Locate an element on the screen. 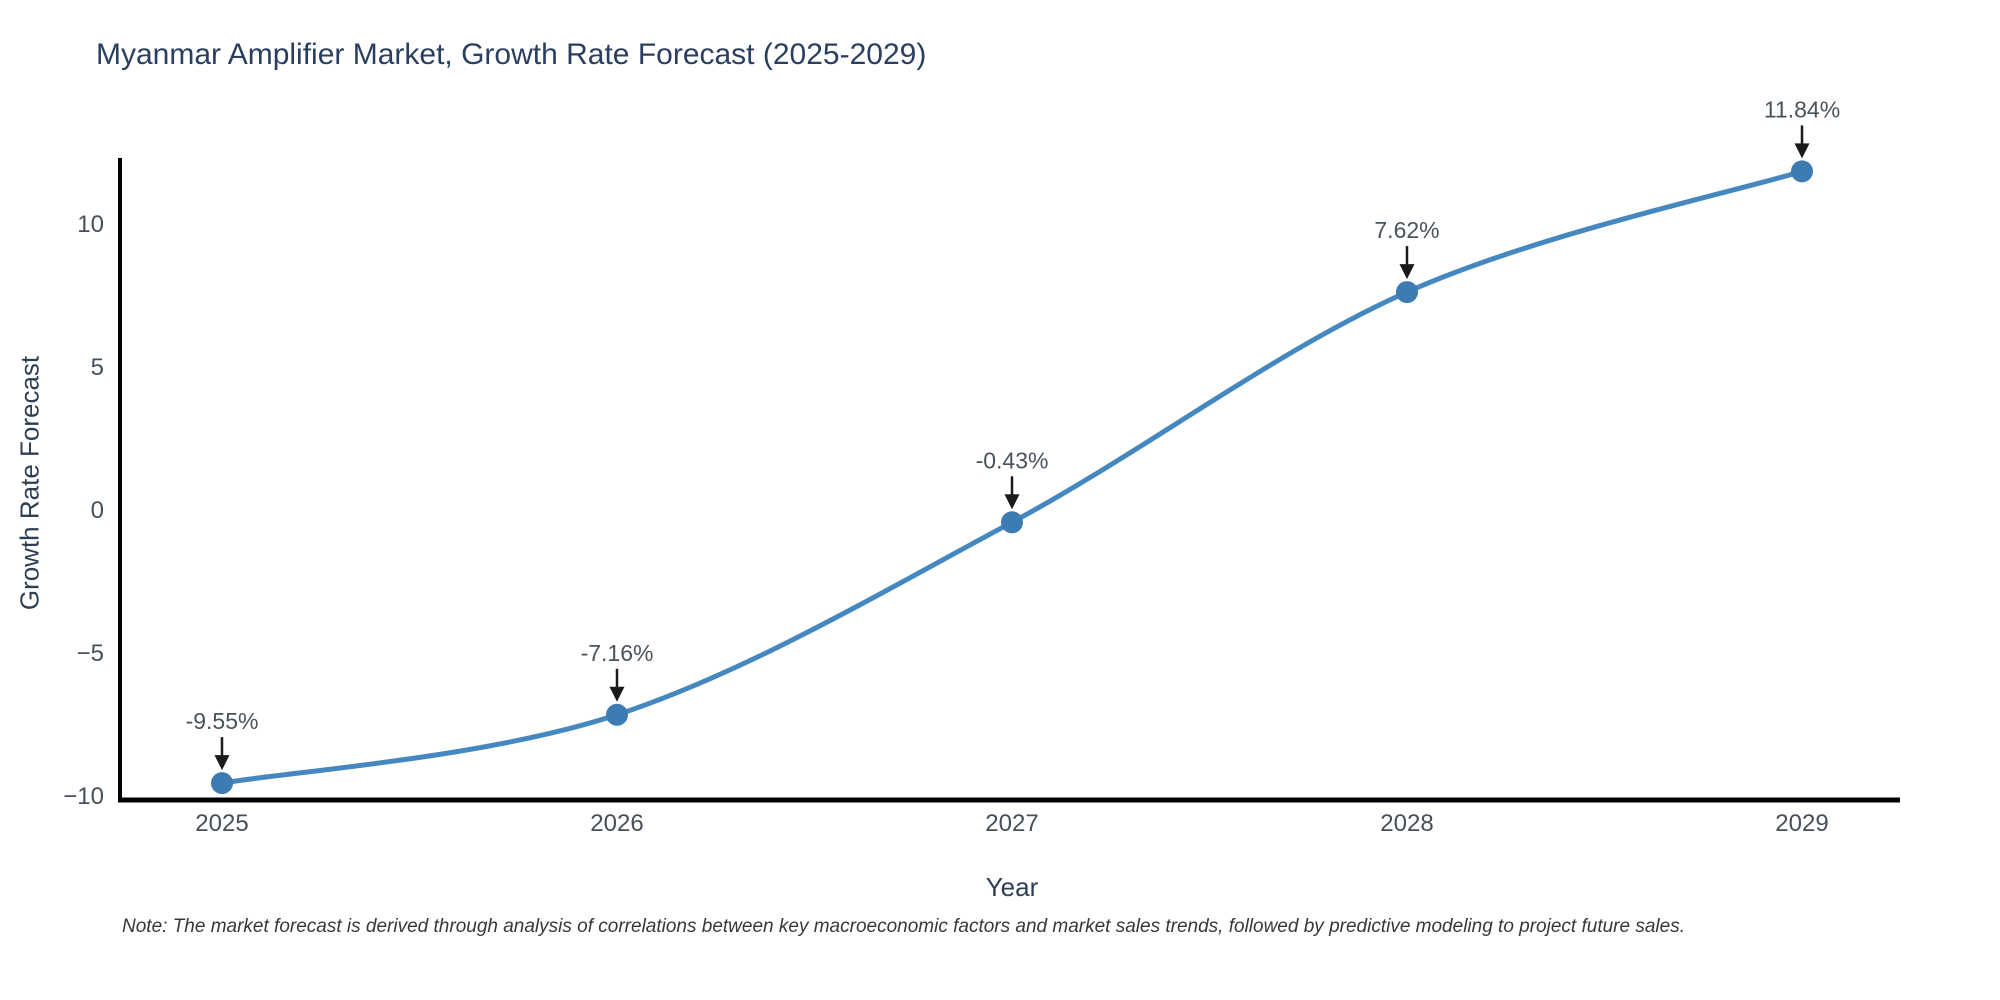  point-annotation: -0.43% is located at coordinates (1012, 460).